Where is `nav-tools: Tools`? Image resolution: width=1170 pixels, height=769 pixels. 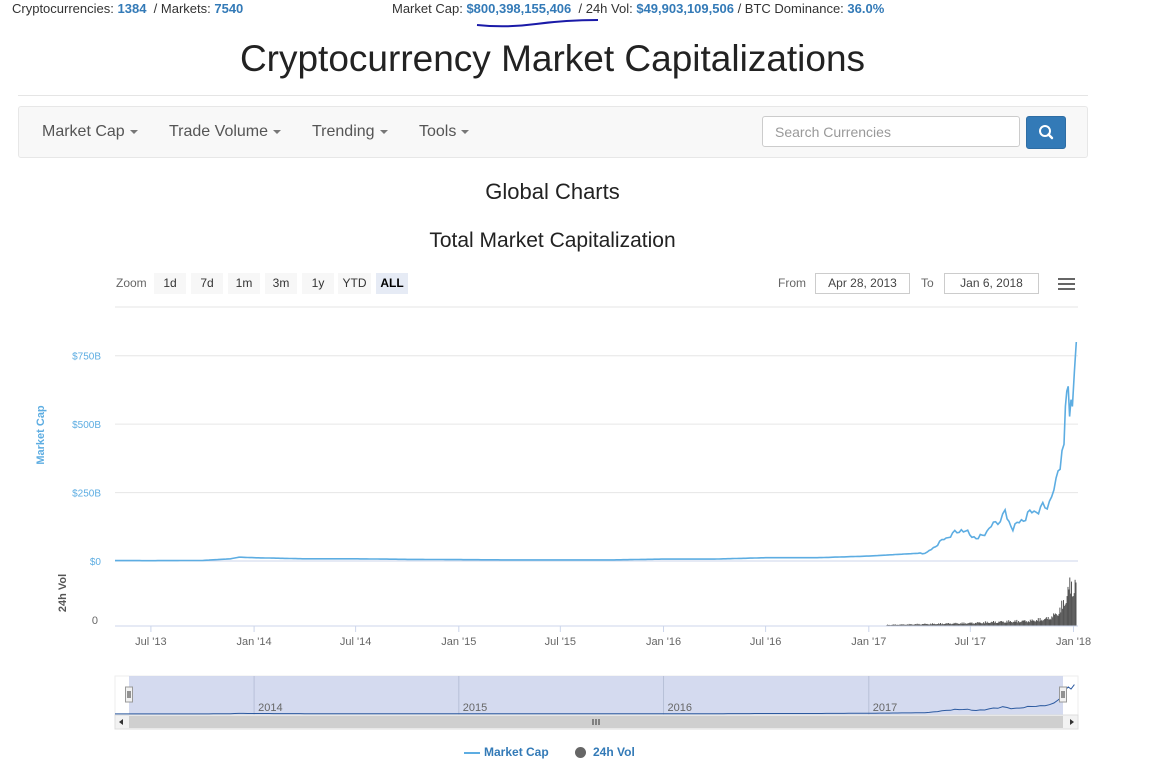
nav-tools: Tools is located at coordinates (444, 132).